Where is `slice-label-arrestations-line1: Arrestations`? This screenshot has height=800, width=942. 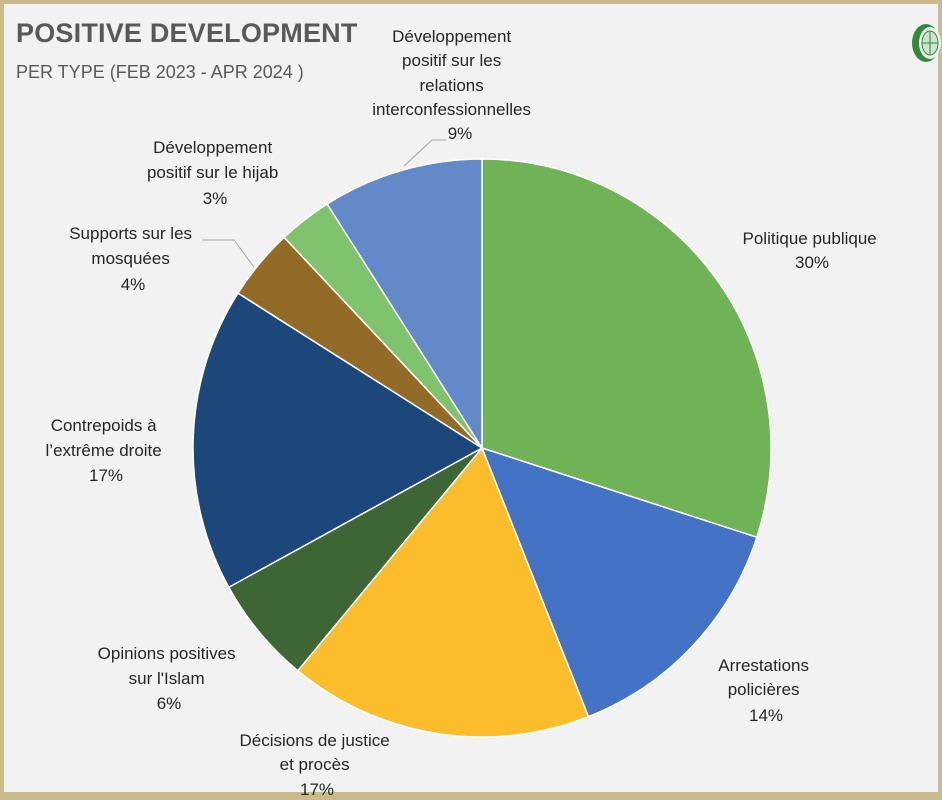
slice-label-arrestations-line1: Arrestations is located at coordinates (763, 665).